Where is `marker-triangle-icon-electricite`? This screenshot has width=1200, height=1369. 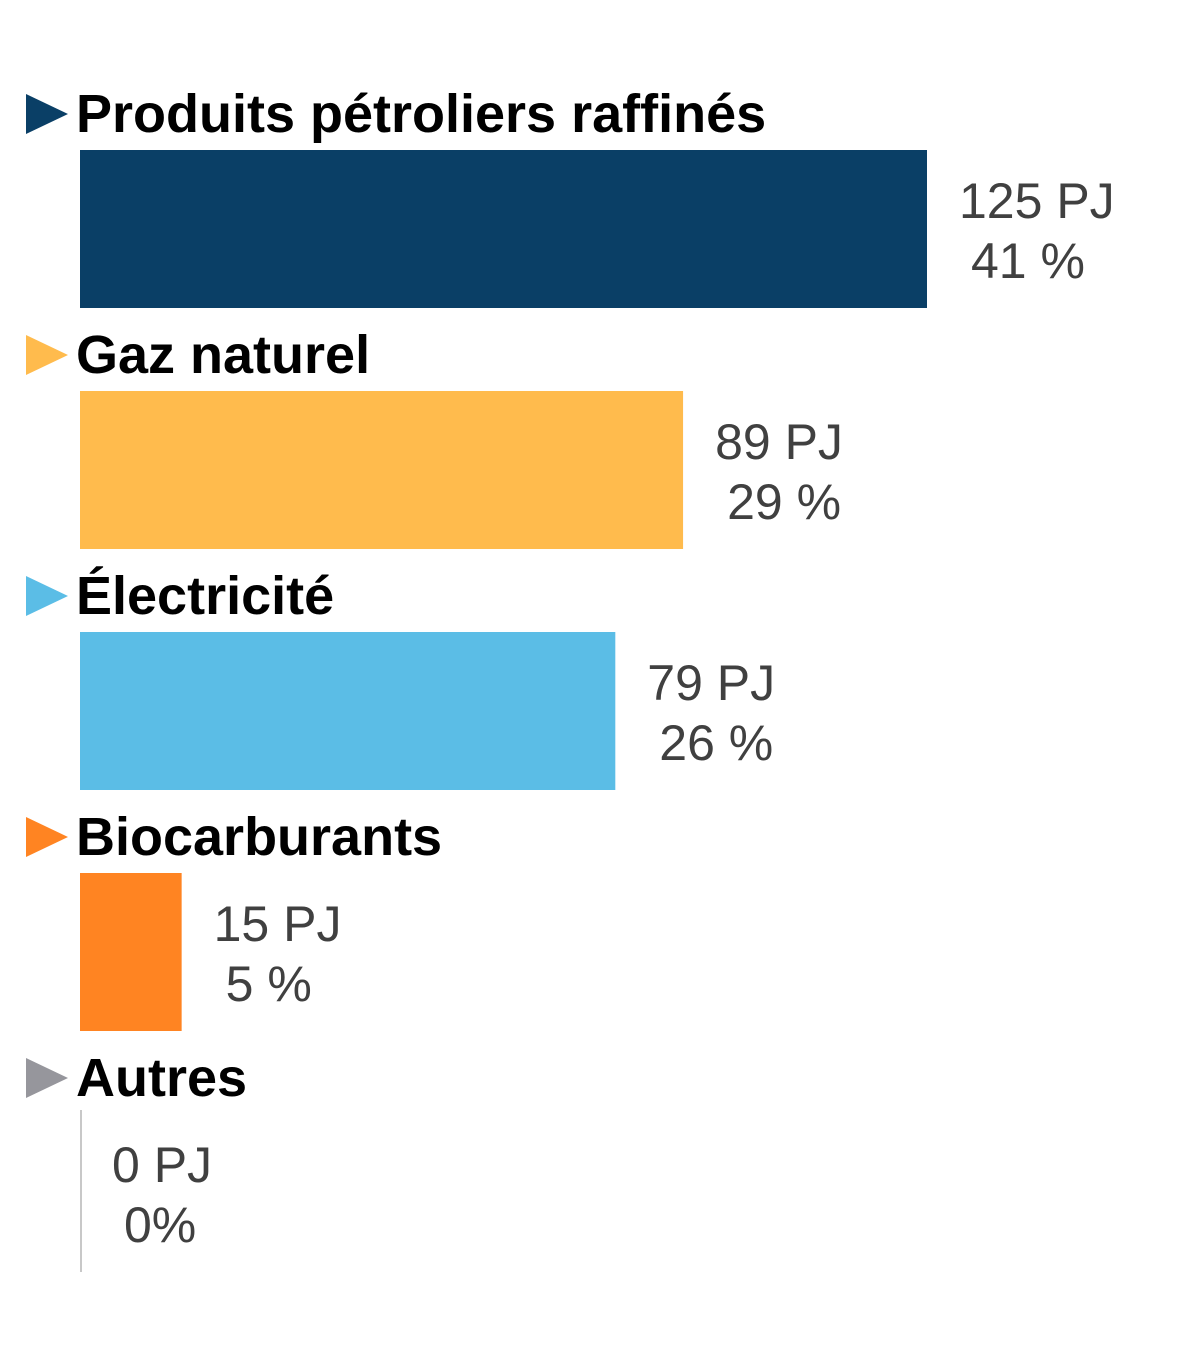 marker-triangle-icon-electricite is located at coordinates (47, 596).